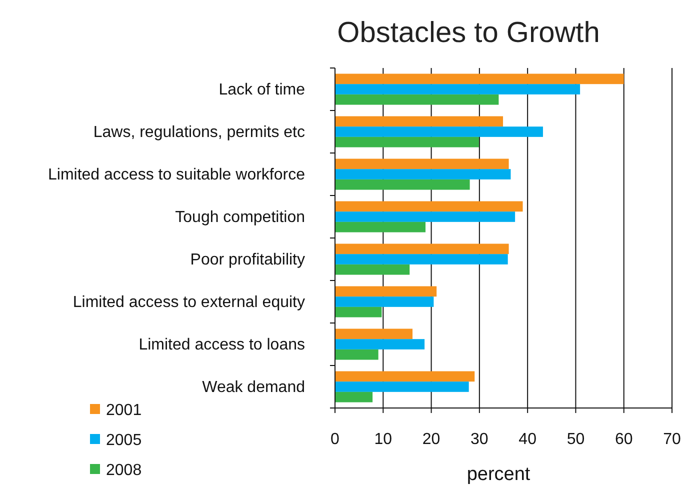  I want to click on y-tick-label: Limited access to suitable workforce, so click(177, 175).